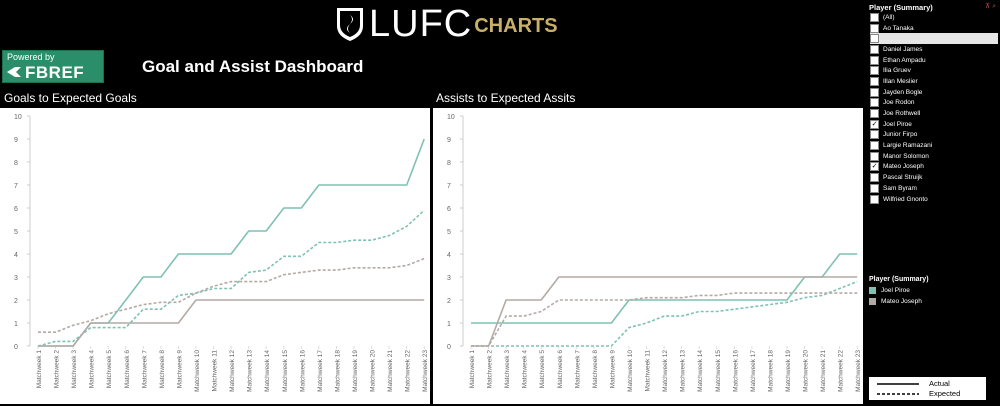 Image resolution: width=1000 pixels, height=406 pixels. What do you see at coordinates (908, 146) in the screenshot?
I see `filter-item-label: Largie Ramazani` at bounding box center [908, 146].